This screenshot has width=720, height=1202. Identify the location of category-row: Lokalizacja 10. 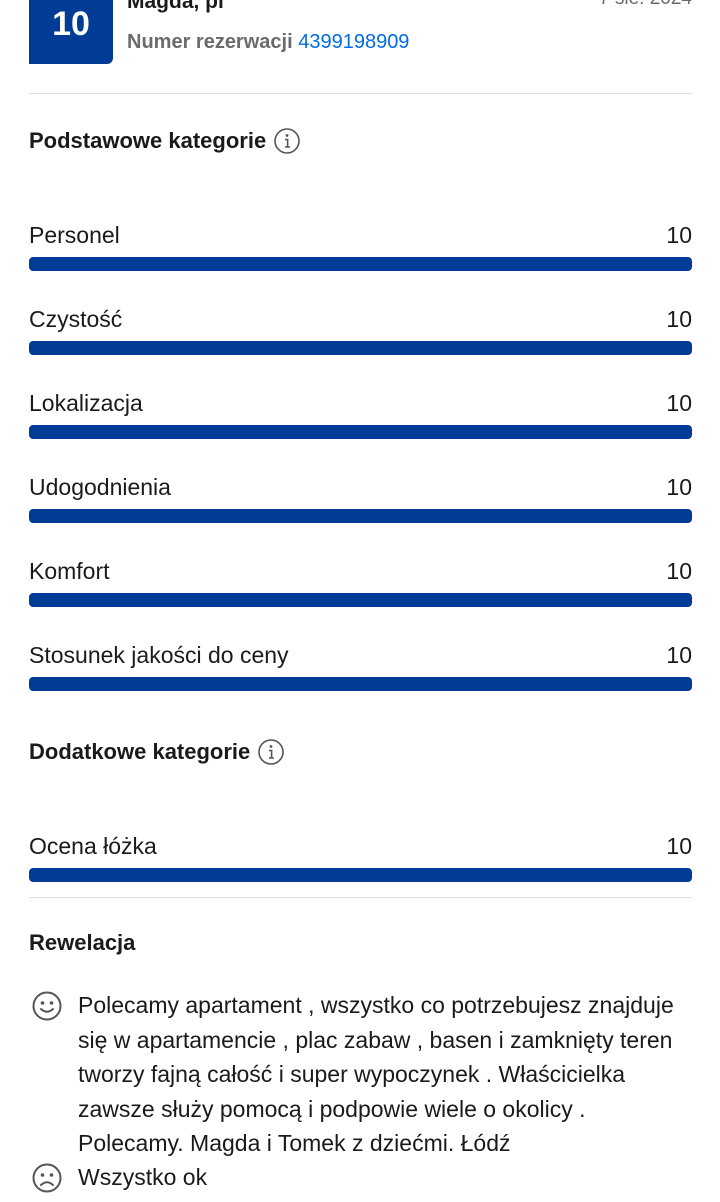
(360, 425).